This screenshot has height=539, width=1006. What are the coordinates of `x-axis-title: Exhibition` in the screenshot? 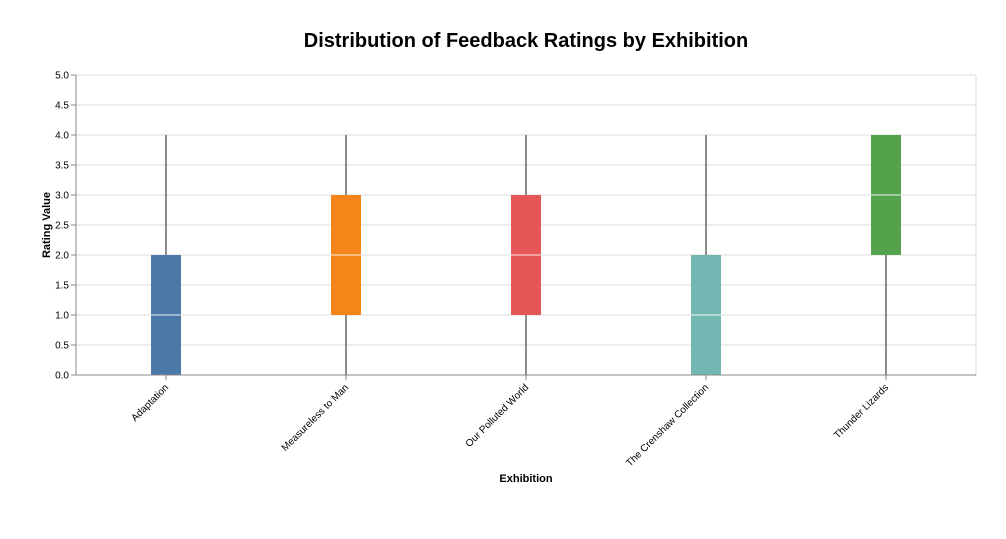 It's located at (525, 479).